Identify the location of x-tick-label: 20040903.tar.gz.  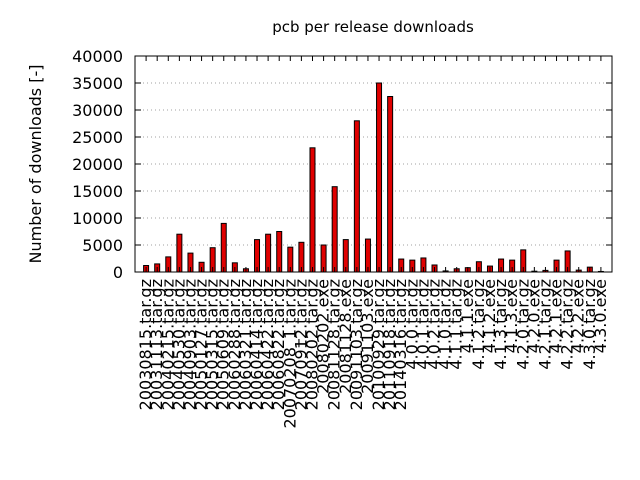
(189, 344).